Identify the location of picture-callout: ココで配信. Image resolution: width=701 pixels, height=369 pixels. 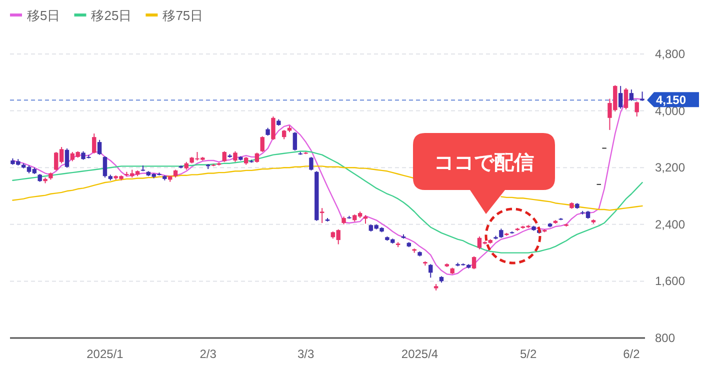
(484, 173).